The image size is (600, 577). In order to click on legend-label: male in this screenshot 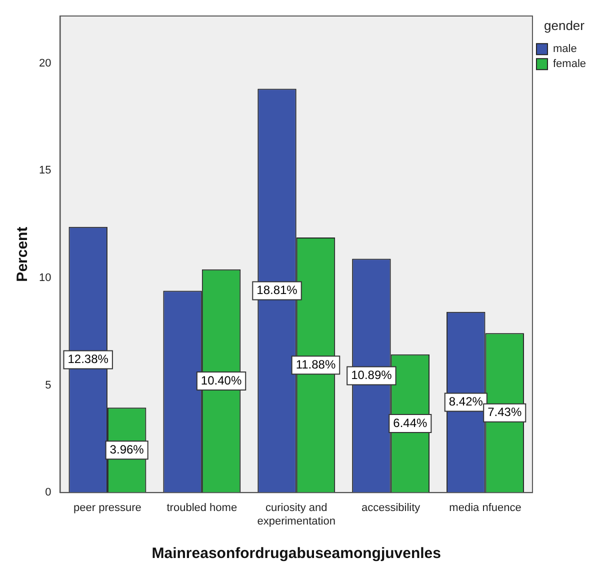, I will do `click(564, 49)`.